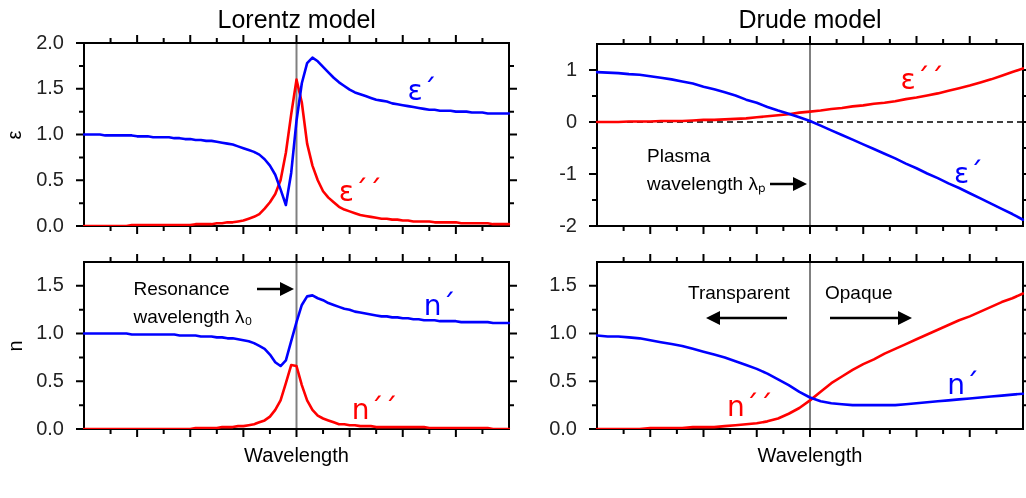 Image resolution: width=1026 pixels, height=498 pixels. What do you see at coordinates (739, 292) in the screenshot?
I see `annotation: Transparent` at bounding box center [739, 292].